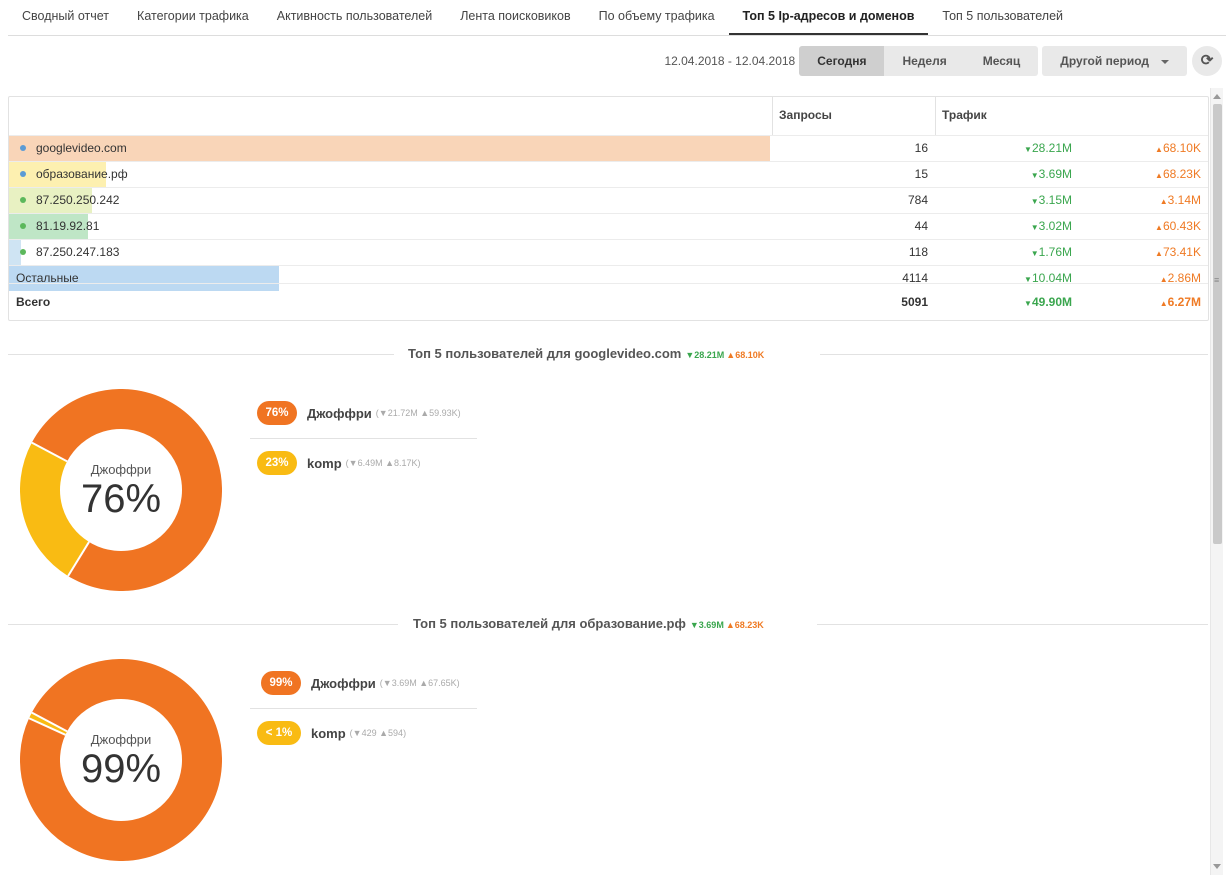  Describe the element at coordinates (921, 226) in the screenshot. I see `row-requests: 44` at that location.